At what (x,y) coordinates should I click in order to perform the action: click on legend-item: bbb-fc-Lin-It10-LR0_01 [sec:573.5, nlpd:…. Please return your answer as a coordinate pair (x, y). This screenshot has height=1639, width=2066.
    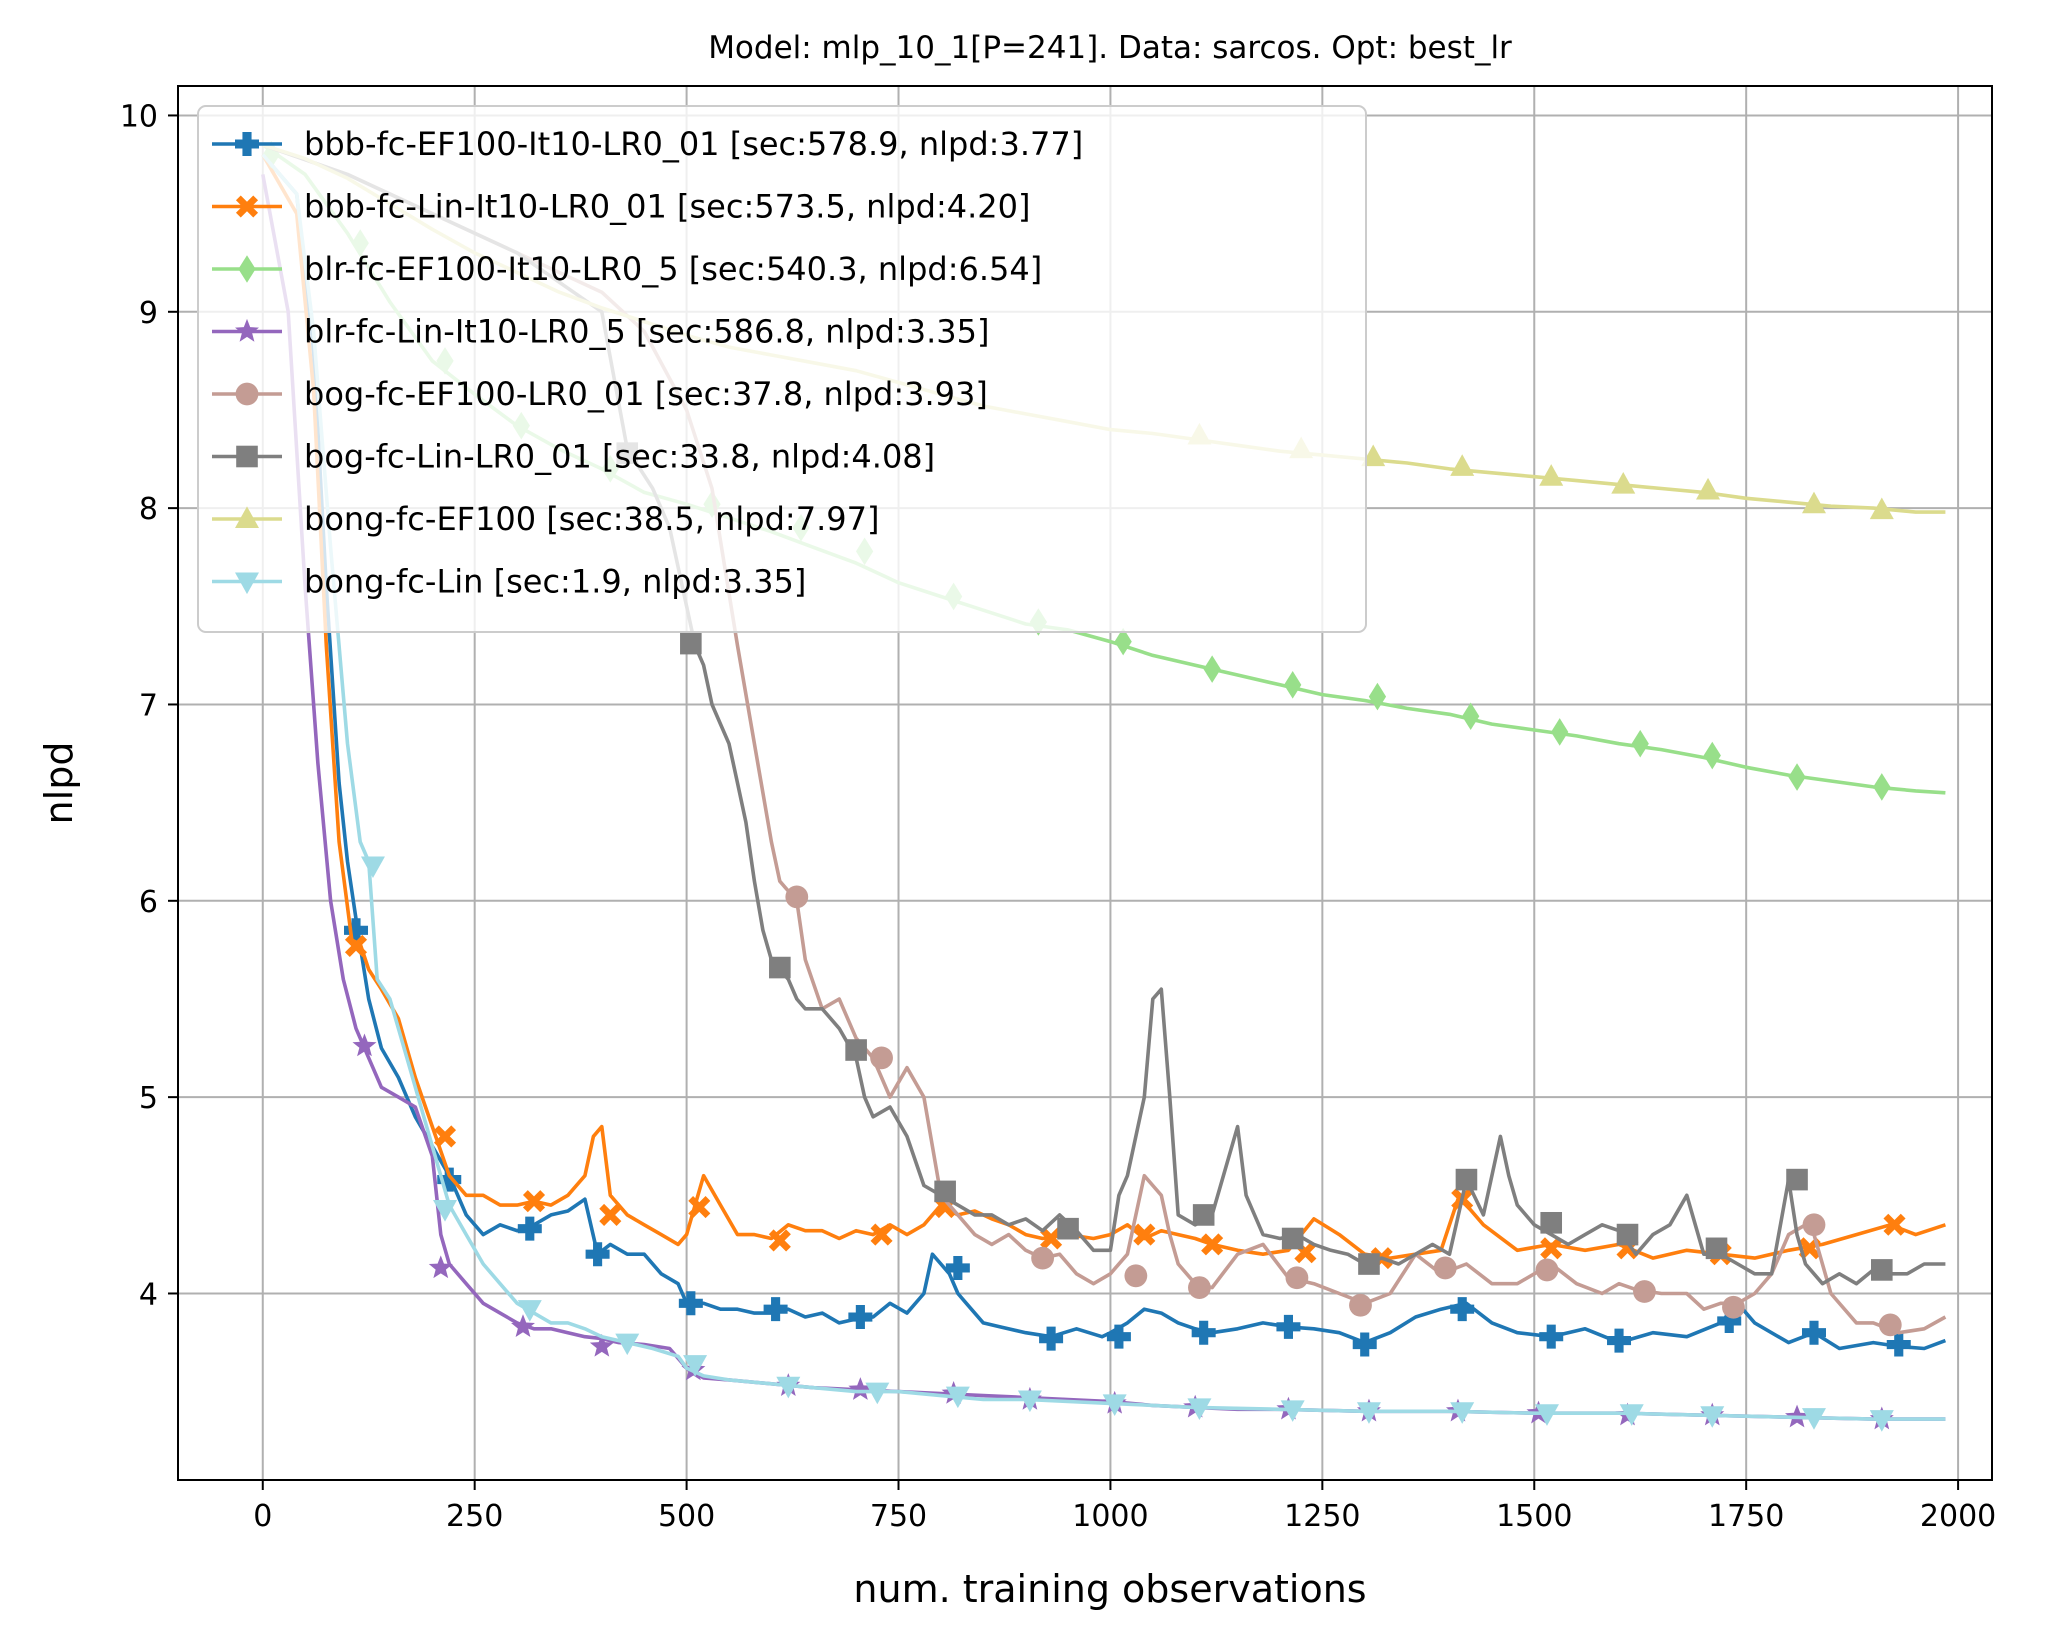
    Looking at the image, I should click on (621, 207).